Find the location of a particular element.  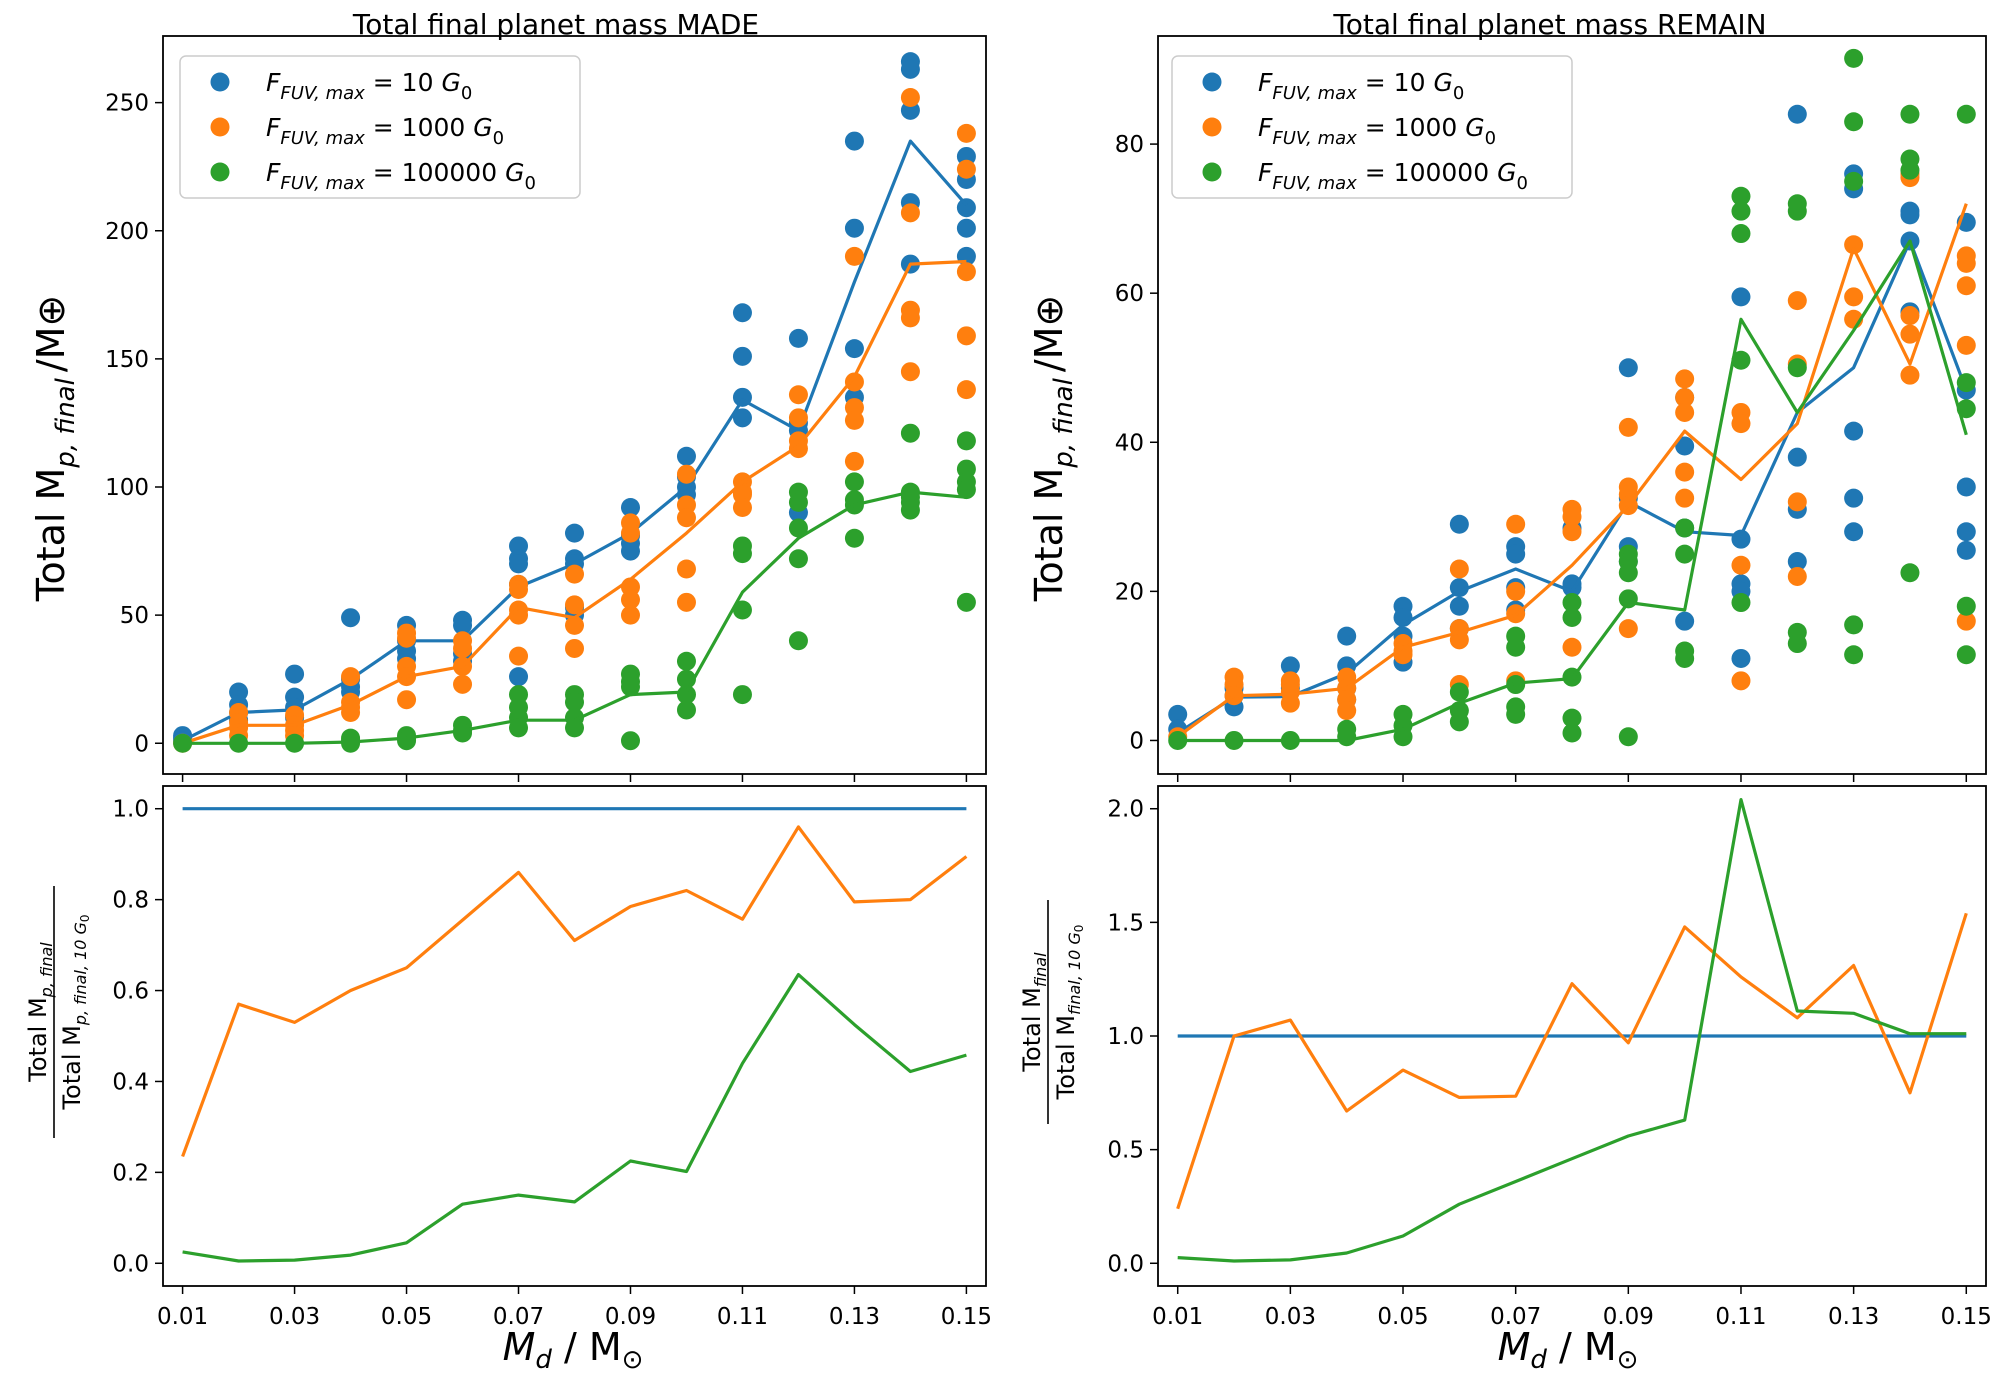

y-tick-label: 2.0 is located at coordinates (1125, 810).